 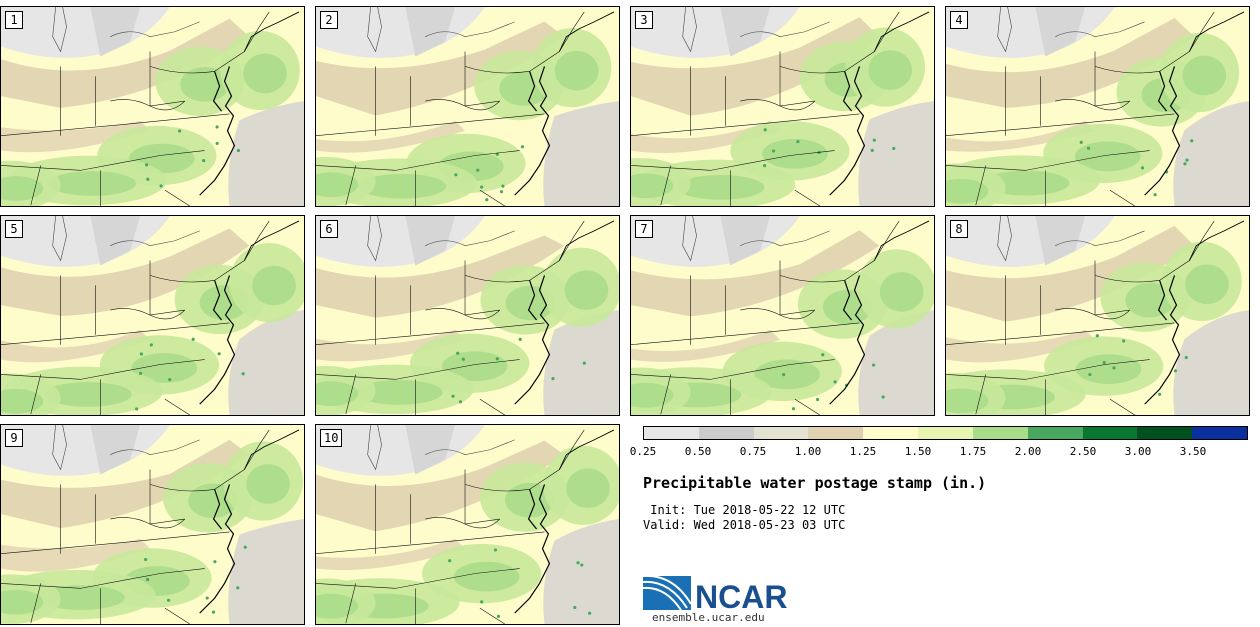 I want to click on colorbar-tick-label: 2.00, so click(x=1028, y=451).